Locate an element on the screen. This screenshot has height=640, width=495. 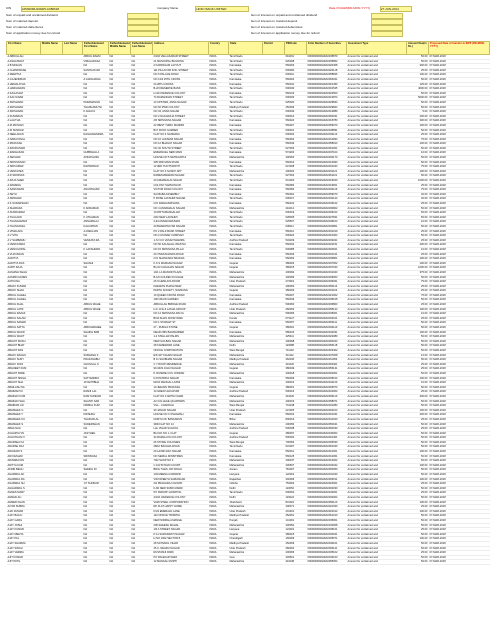
date-agm-field: 27-JUN-2014 is located at coordinates (395, 9).